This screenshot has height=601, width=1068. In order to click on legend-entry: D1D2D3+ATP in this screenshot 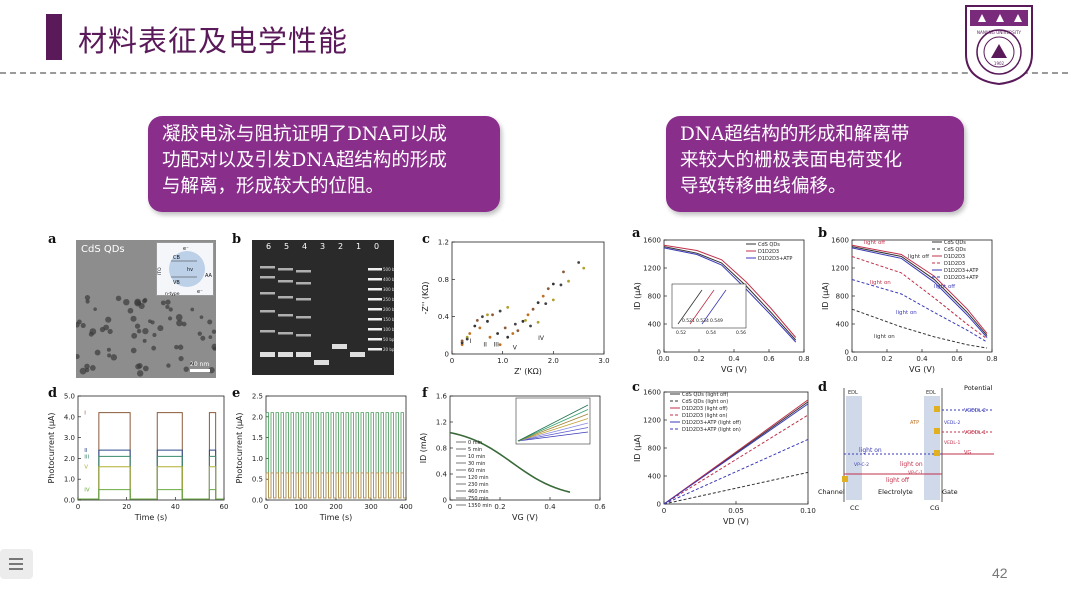, I will do `click(961, 278)`.